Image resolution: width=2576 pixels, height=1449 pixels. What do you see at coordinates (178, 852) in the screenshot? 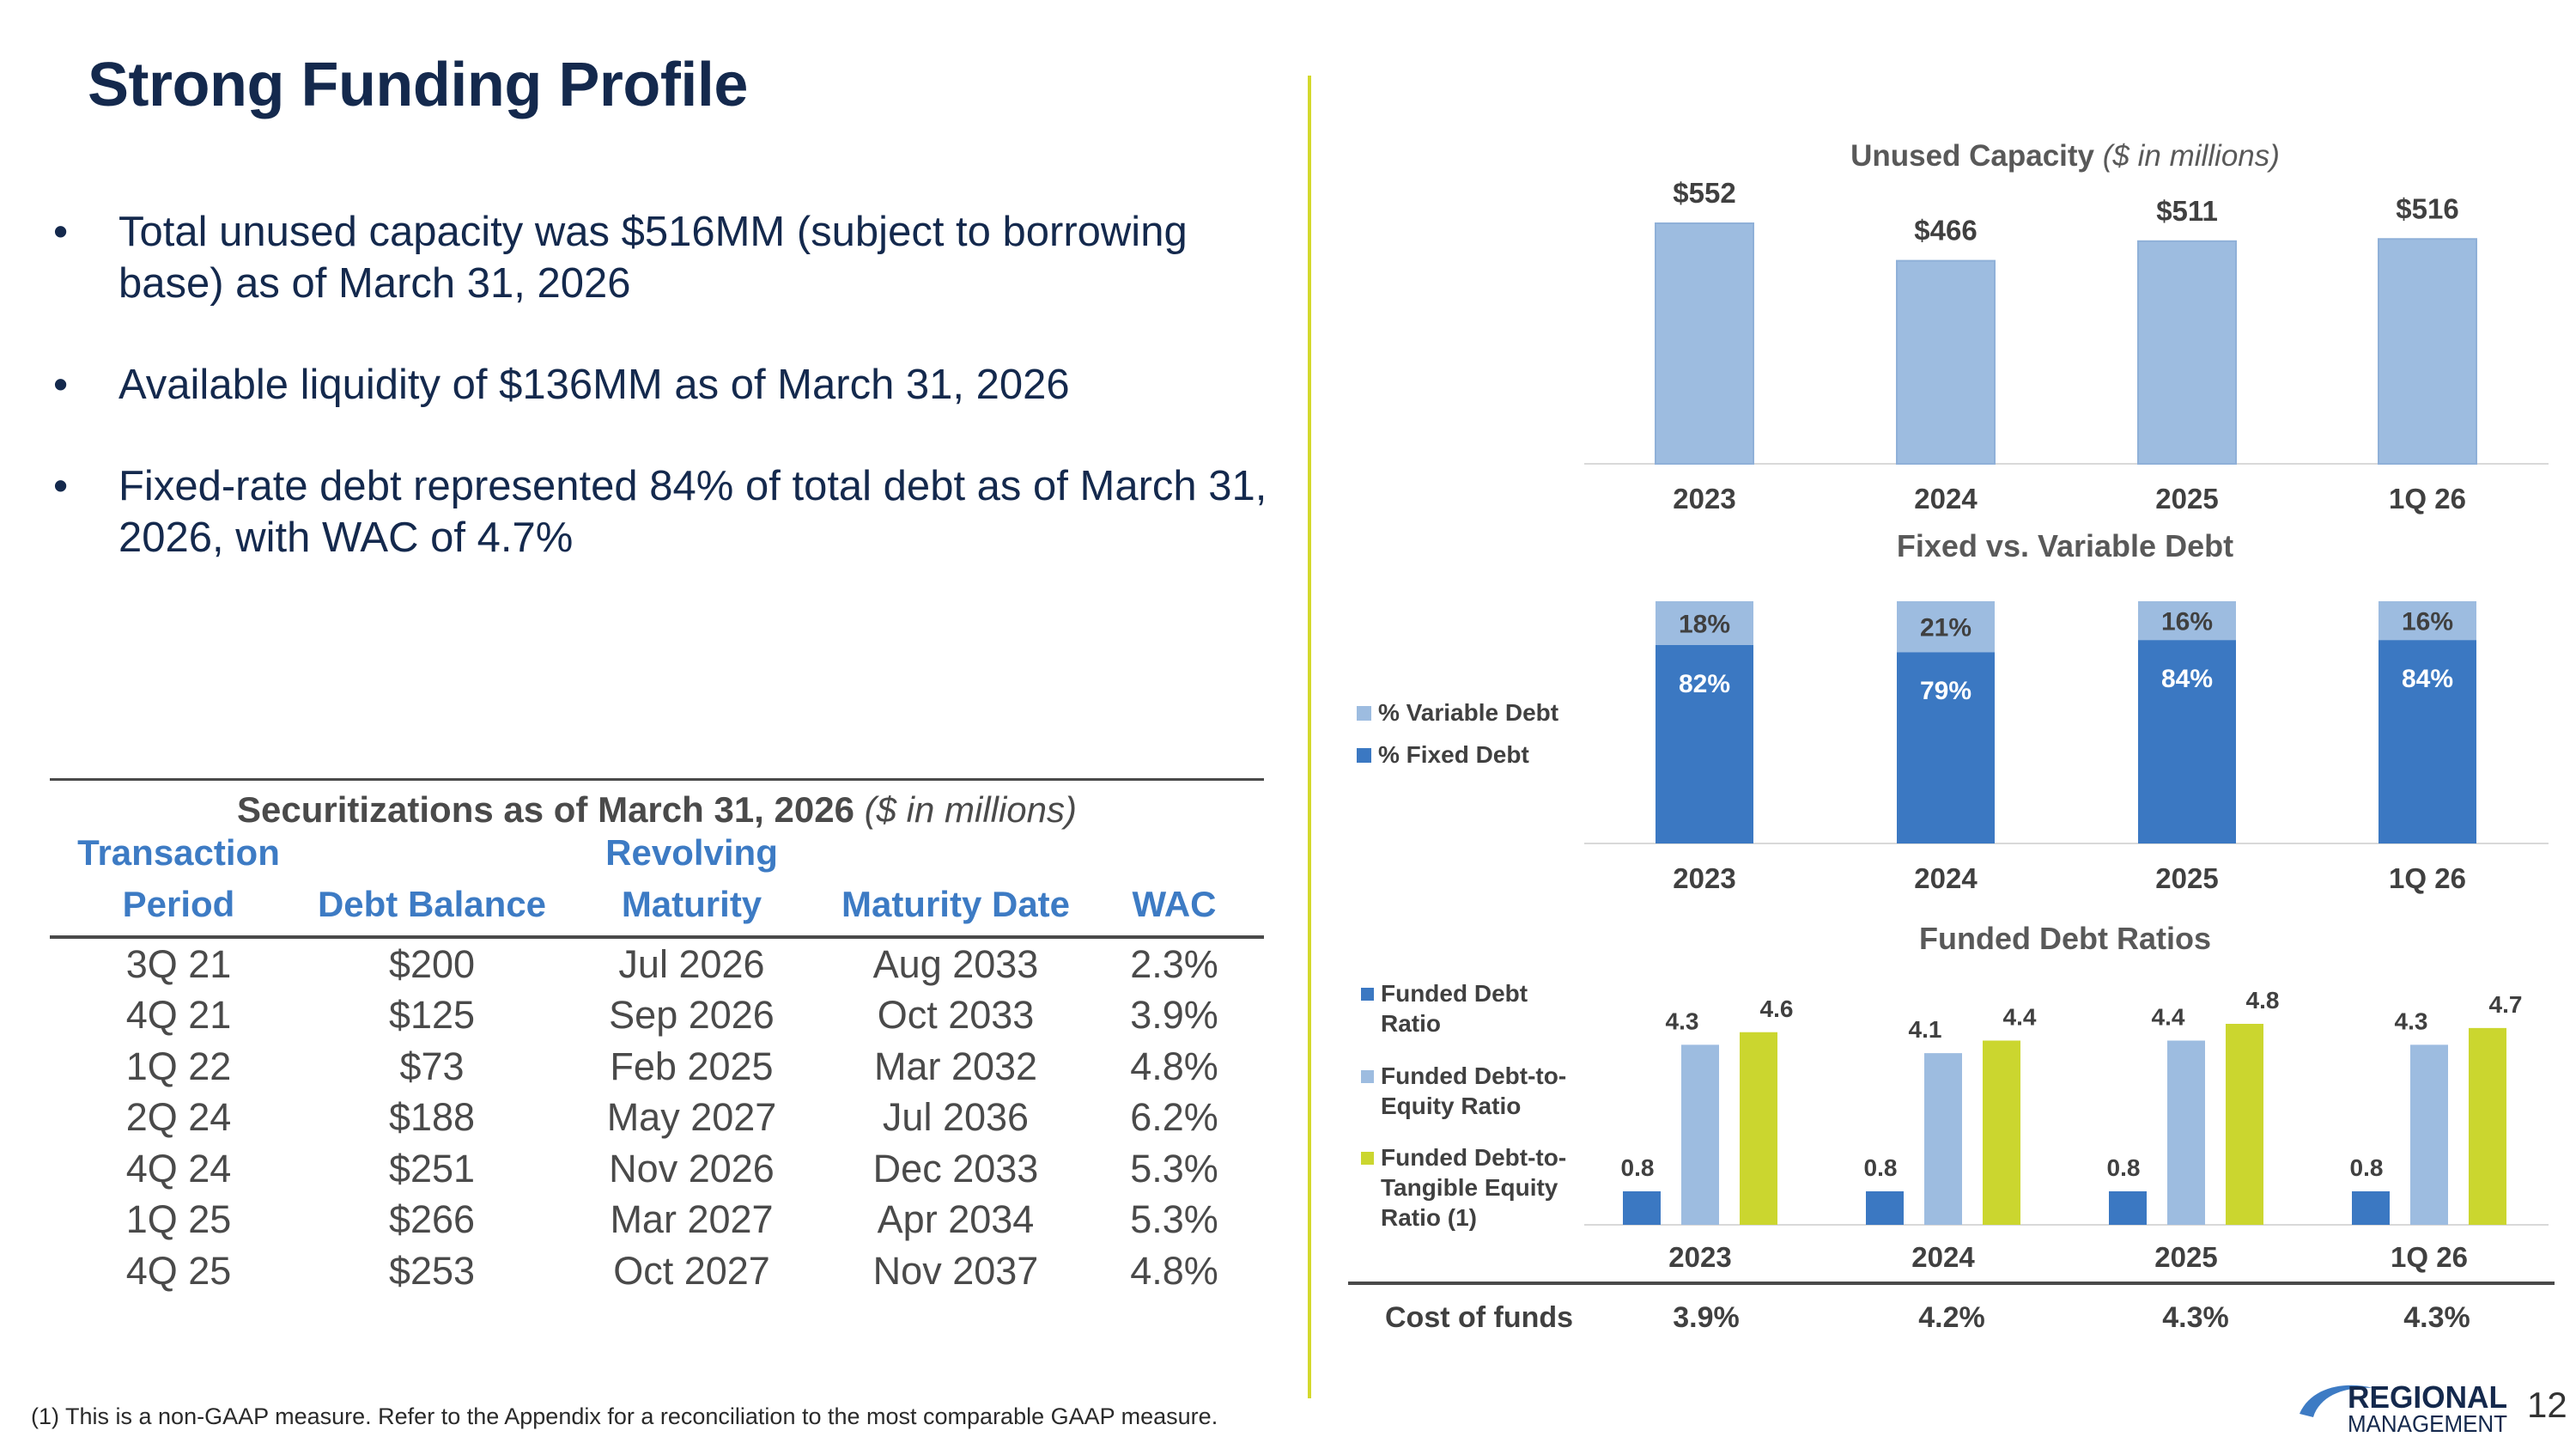
I see `header-line: Transaction` at bounding box center [178, 852].